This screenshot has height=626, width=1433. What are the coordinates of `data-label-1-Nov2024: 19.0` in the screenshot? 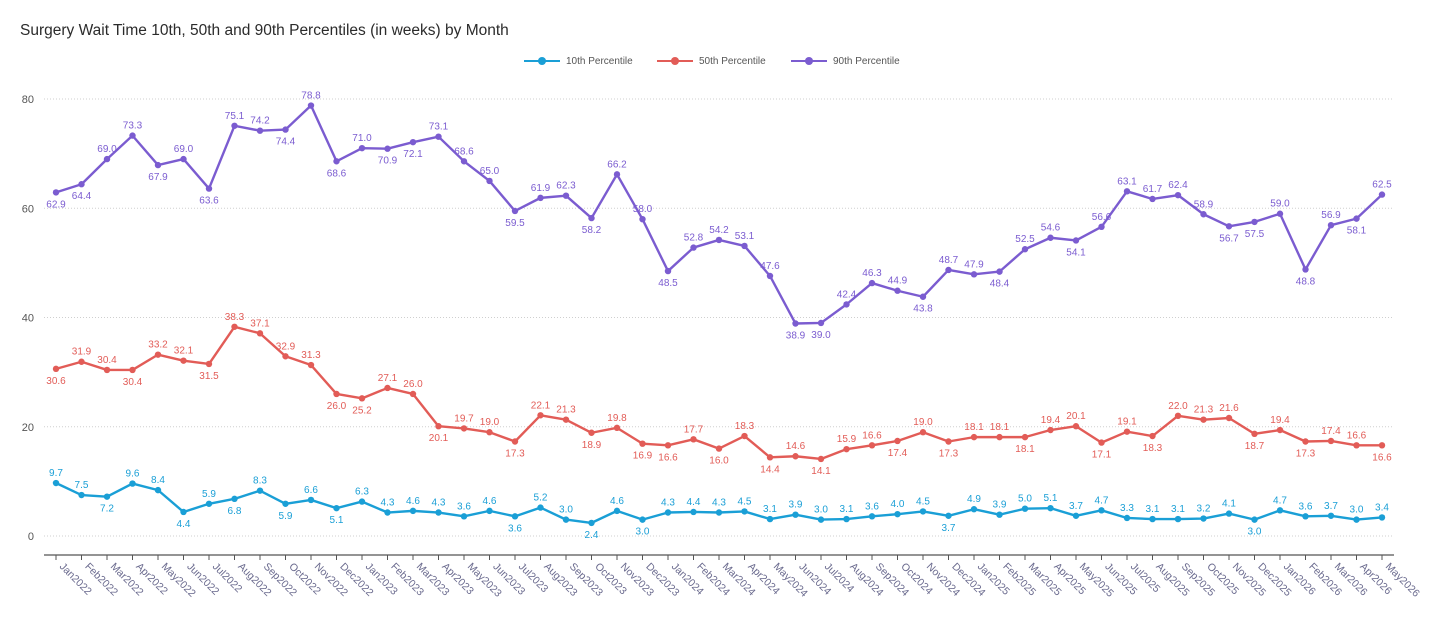 It's located at (923, 422).